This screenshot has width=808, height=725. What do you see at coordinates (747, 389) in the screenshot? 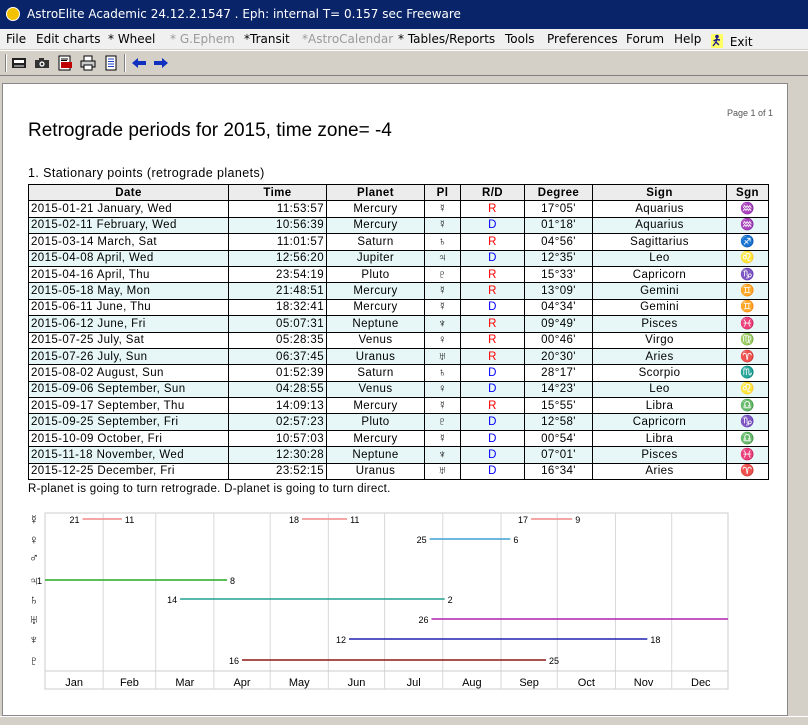
I see `cell-sign-glyph: ♌` at bounding box center [747, 389].